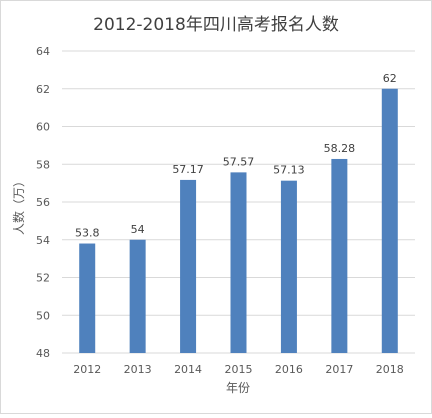 The height and width of the screenshot is (418, 432). I want to click on y-tick-label: 54, so click(43, 240).